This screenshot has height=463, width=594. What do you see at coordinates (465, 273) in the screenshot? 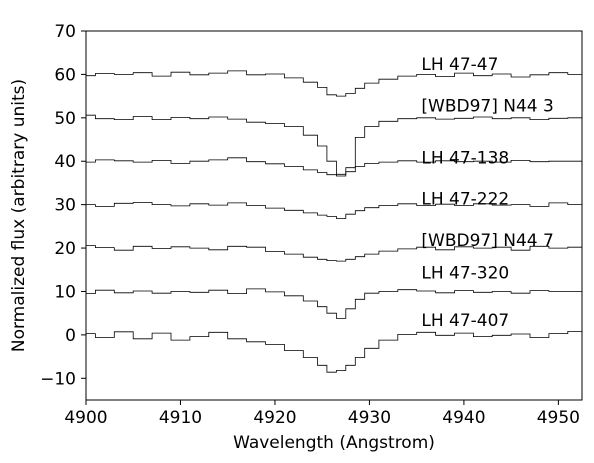
I see `series-label-5: LH 47-320` at bounding box center [465, 273].